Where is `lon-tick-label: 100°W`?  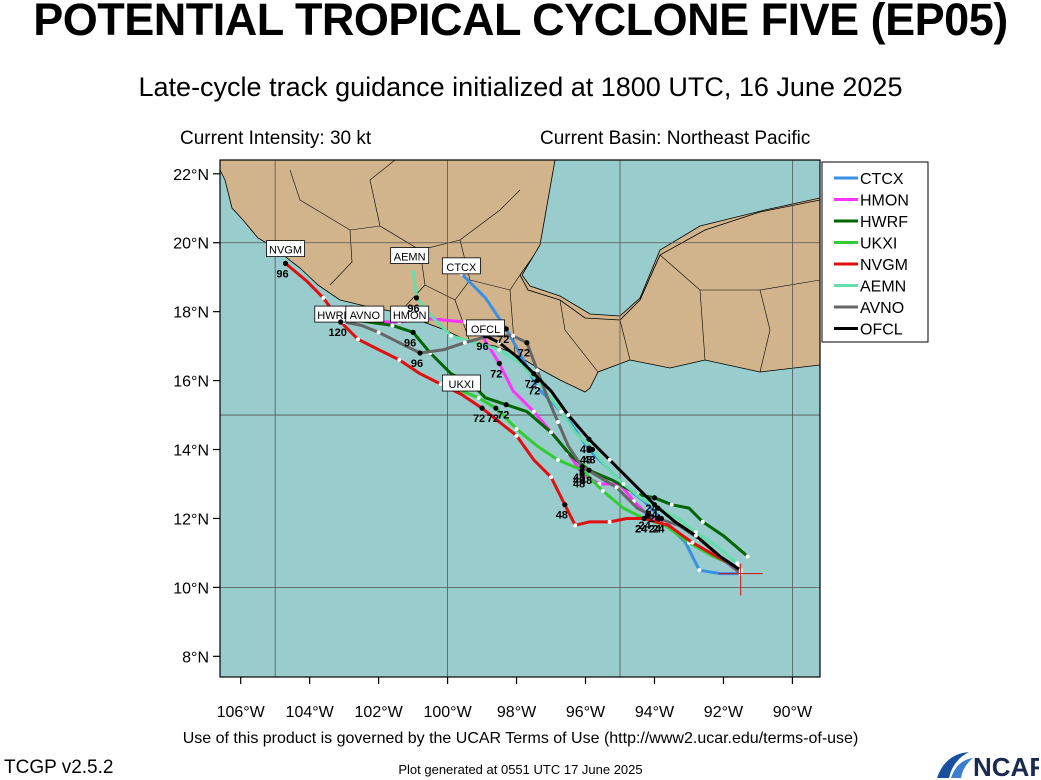
lon-tick-label: 100°W is located at coordinates (447, 712).